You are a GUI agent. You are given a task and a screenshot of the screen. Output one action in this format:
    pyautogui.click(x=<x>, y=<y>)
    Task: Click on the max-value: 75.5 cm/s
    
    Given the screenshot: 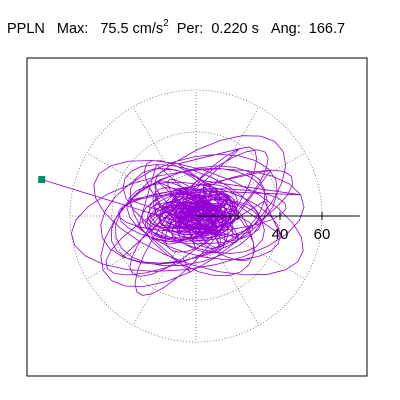 What is the action you would take?
    pyautogui.click(x=132, y=29)
    